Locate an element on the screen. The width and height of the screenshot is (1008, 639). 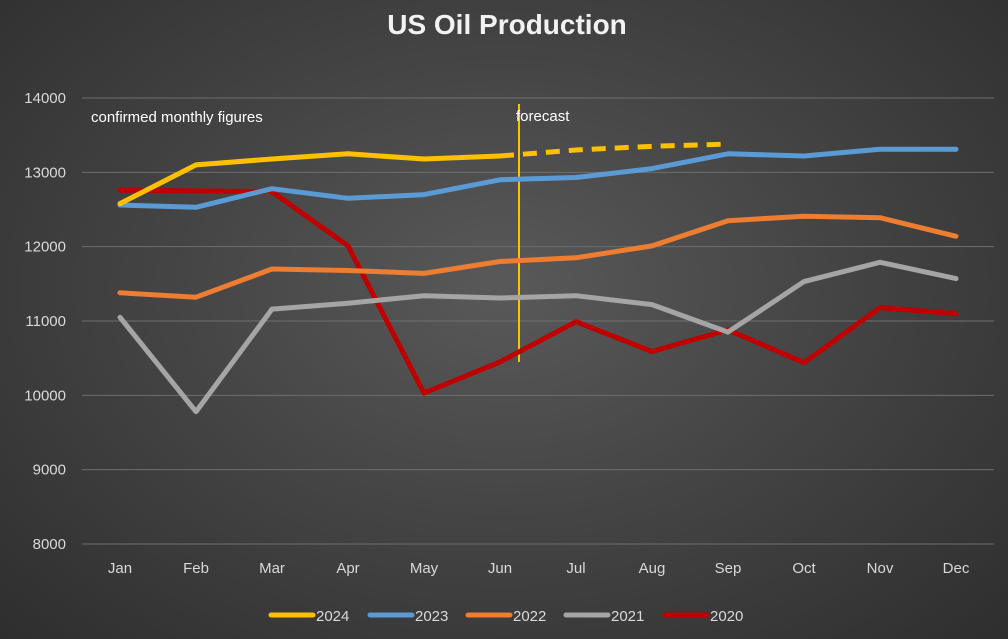
x-tick-label: Nov is located at coordinates (880, 568).